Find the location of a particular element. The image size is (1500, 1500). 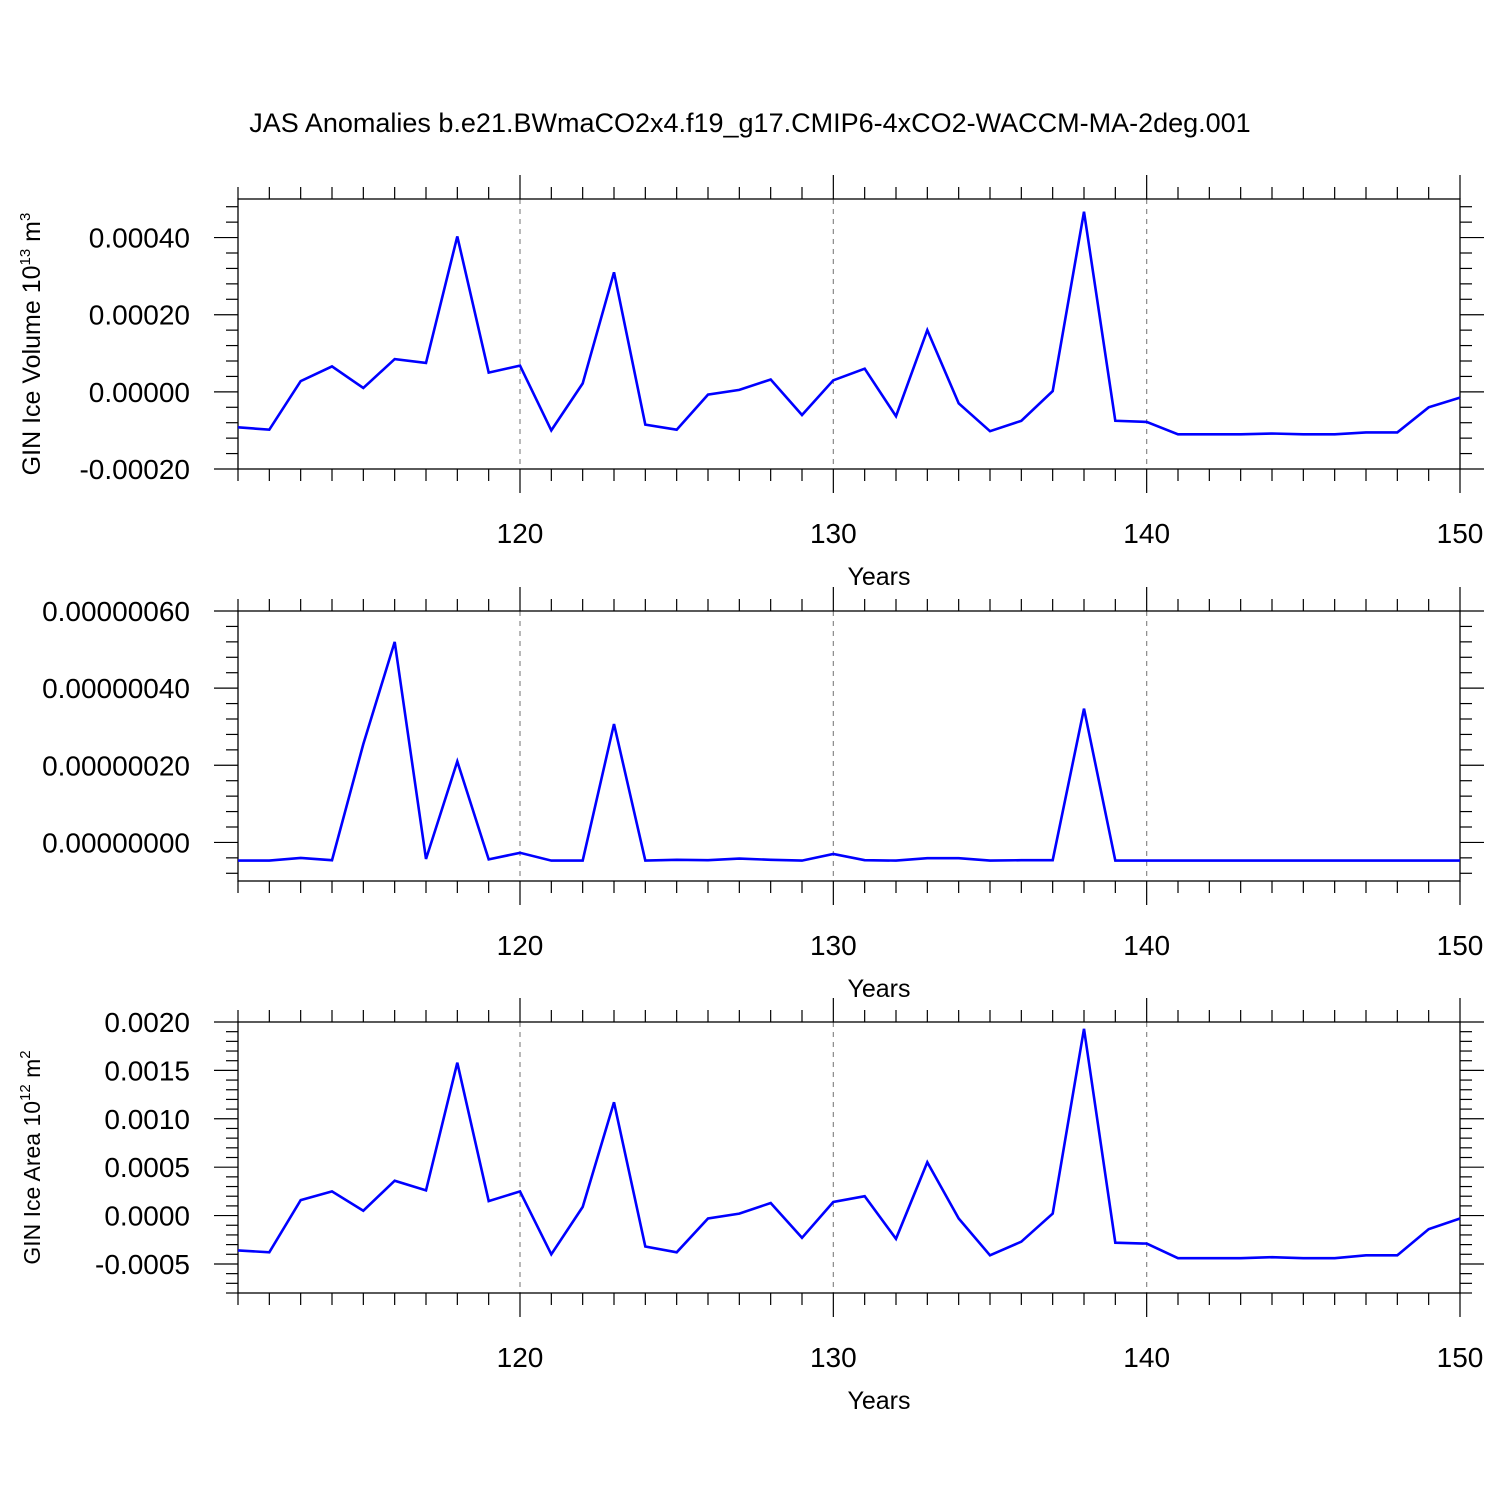

y-axis-title-main: GIN Ice Volume 10 is located at coordinates (32, 370).